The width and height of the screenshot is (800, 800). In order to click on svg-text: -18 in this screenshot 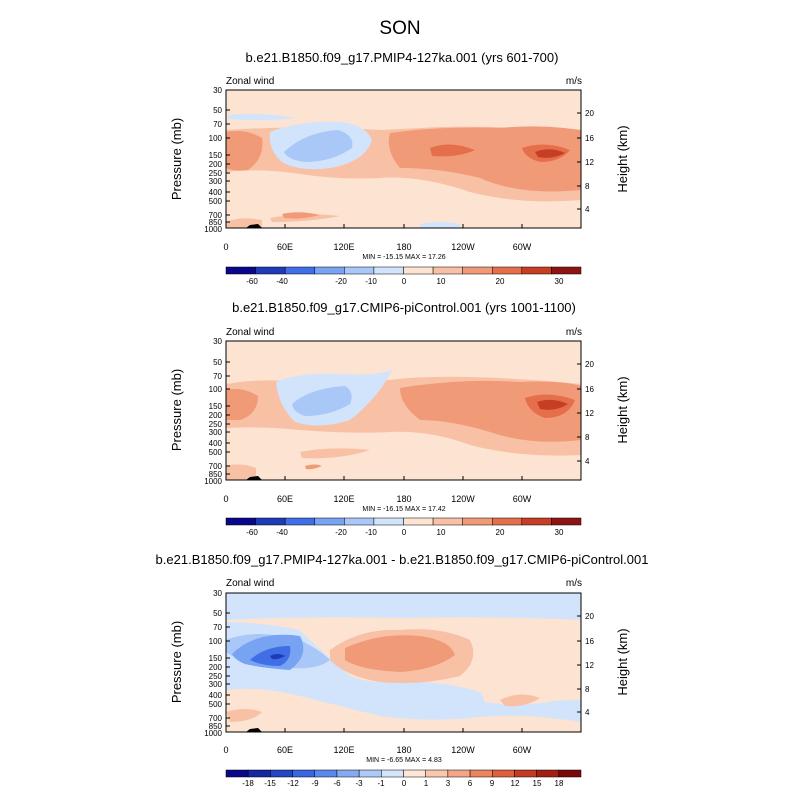, I will do `click(248, 783)`.